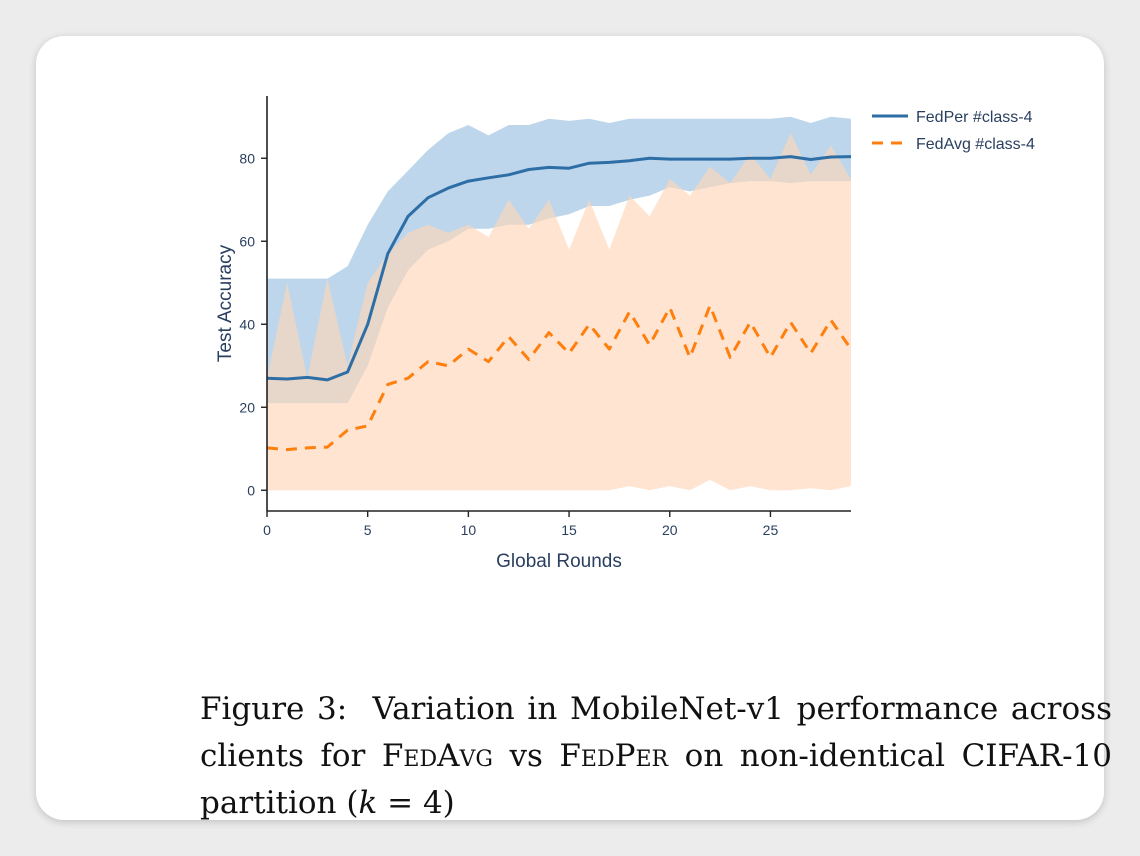  Describe the element at coordinates (469, 530) in the screenshot. I see `x-tick-label: 10` at that location.